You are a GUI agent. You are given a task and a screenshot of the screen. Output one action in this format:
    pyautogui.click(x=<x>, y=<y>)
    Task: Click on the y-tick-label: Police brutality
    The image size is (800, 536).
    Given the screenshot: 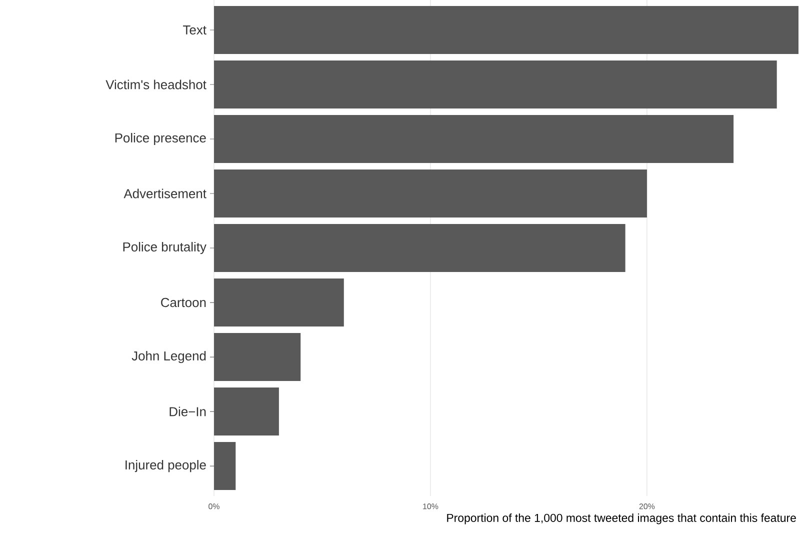 What is the action you would take?
    pyautogui.click(x=164, y=248)
    